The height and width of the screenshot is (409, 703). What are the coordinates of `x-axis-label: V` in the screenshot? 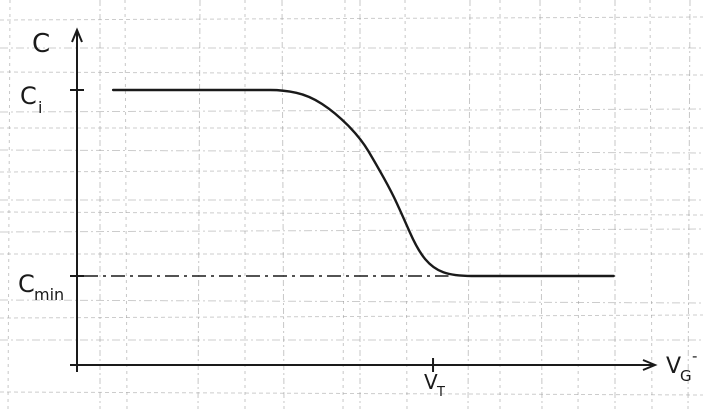 It's located at (673, 366).